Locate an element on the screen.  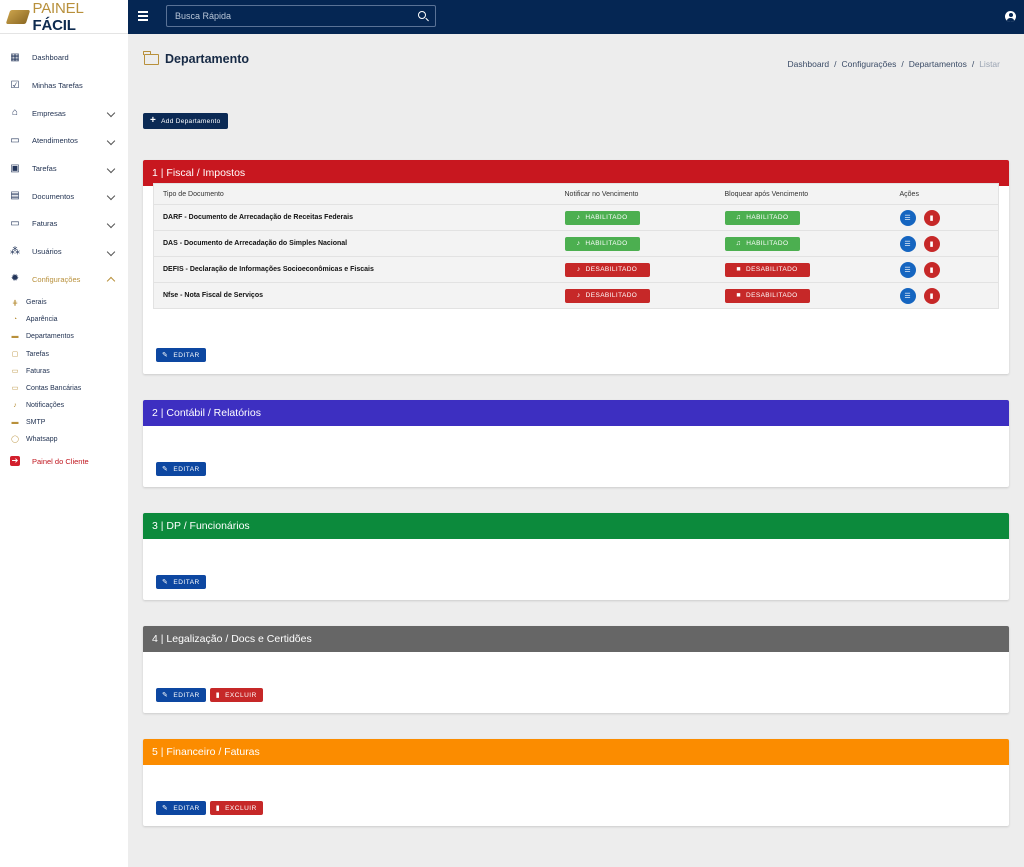
trash-icon: ▮ is located at coordinates (218, 808).